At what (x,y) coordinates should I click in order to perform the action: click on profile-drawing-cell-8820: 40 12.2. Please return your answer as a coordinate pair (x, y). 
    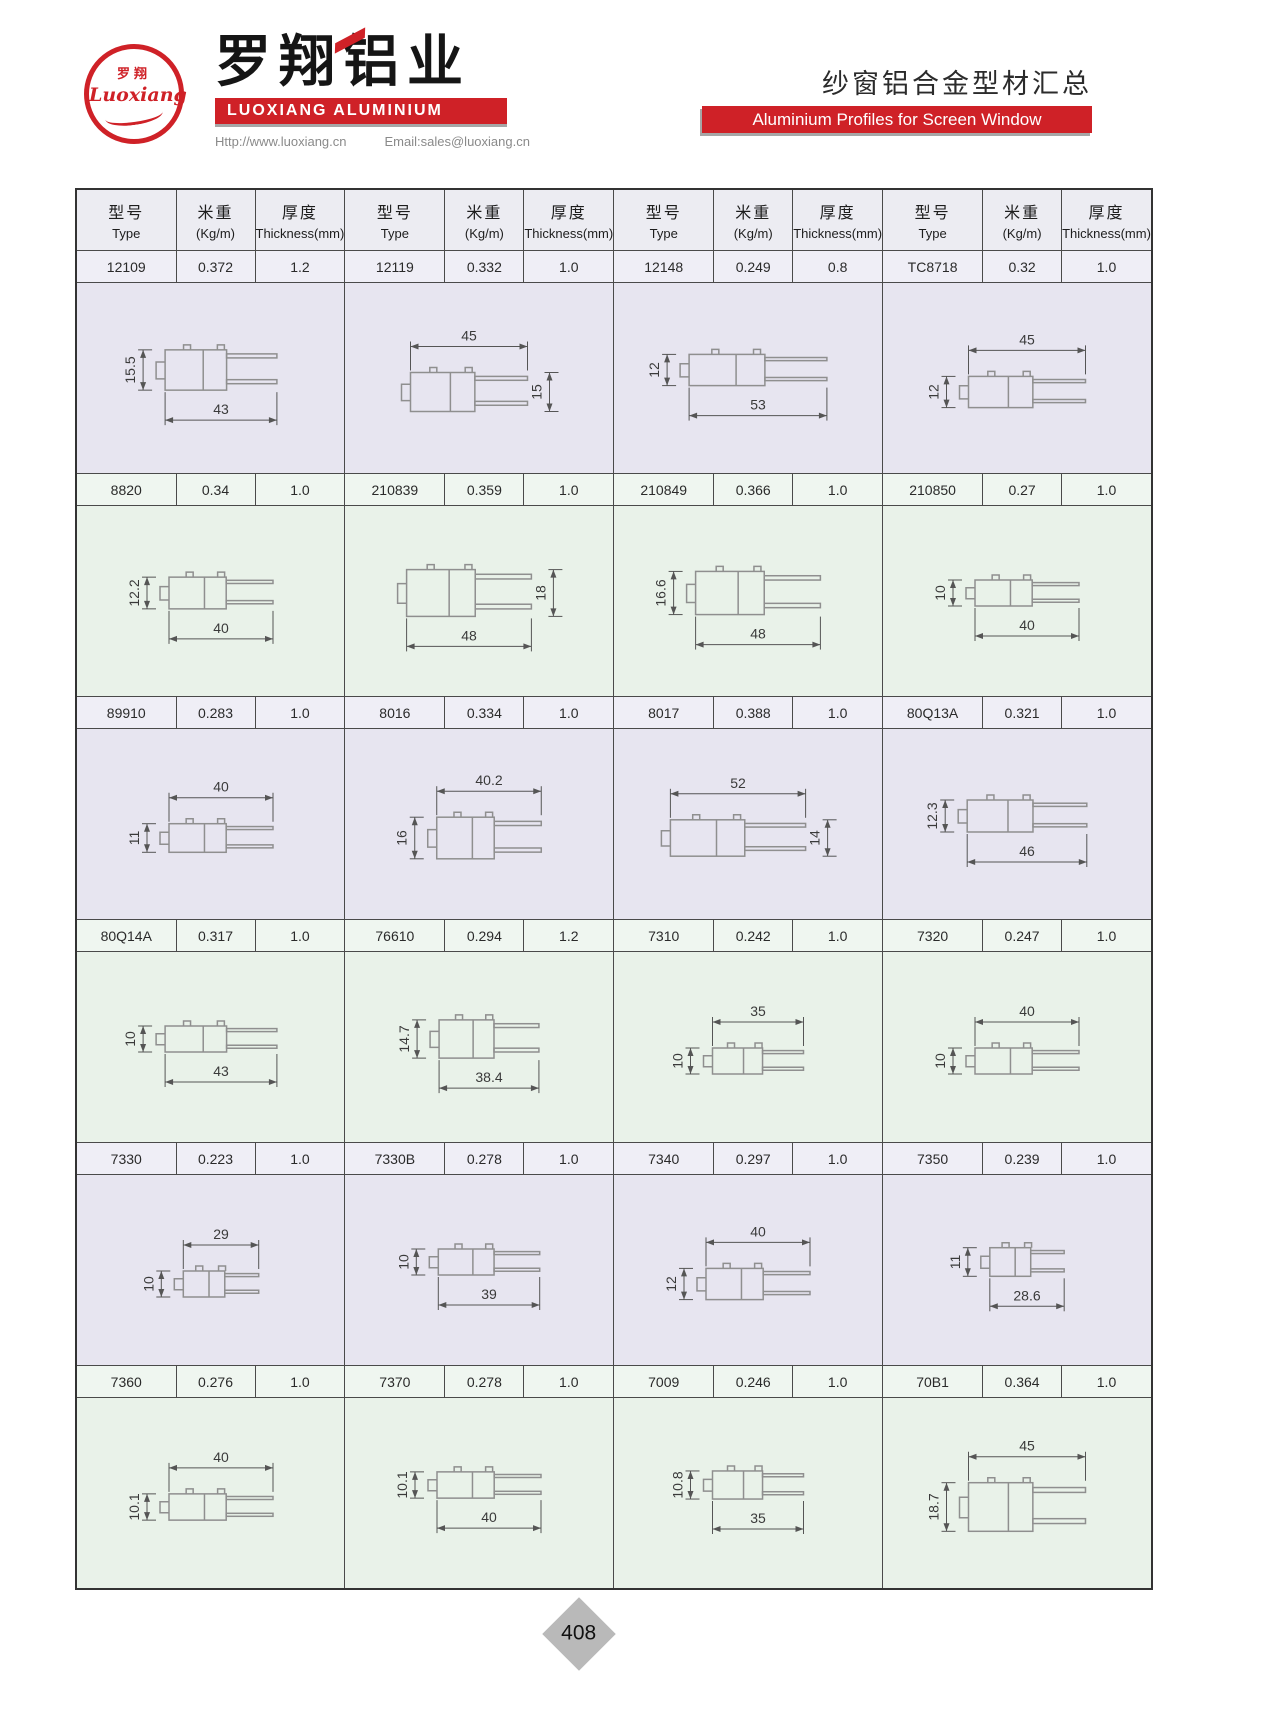
    Looking at the image, I should click on (210, 601).